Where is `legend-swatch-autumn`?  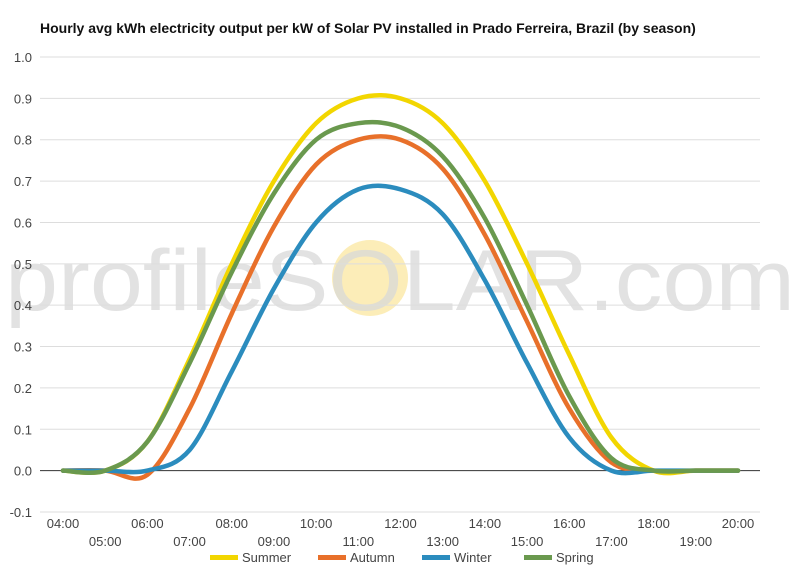 legend-swatch-autumn is located at coordinates (332, 557).